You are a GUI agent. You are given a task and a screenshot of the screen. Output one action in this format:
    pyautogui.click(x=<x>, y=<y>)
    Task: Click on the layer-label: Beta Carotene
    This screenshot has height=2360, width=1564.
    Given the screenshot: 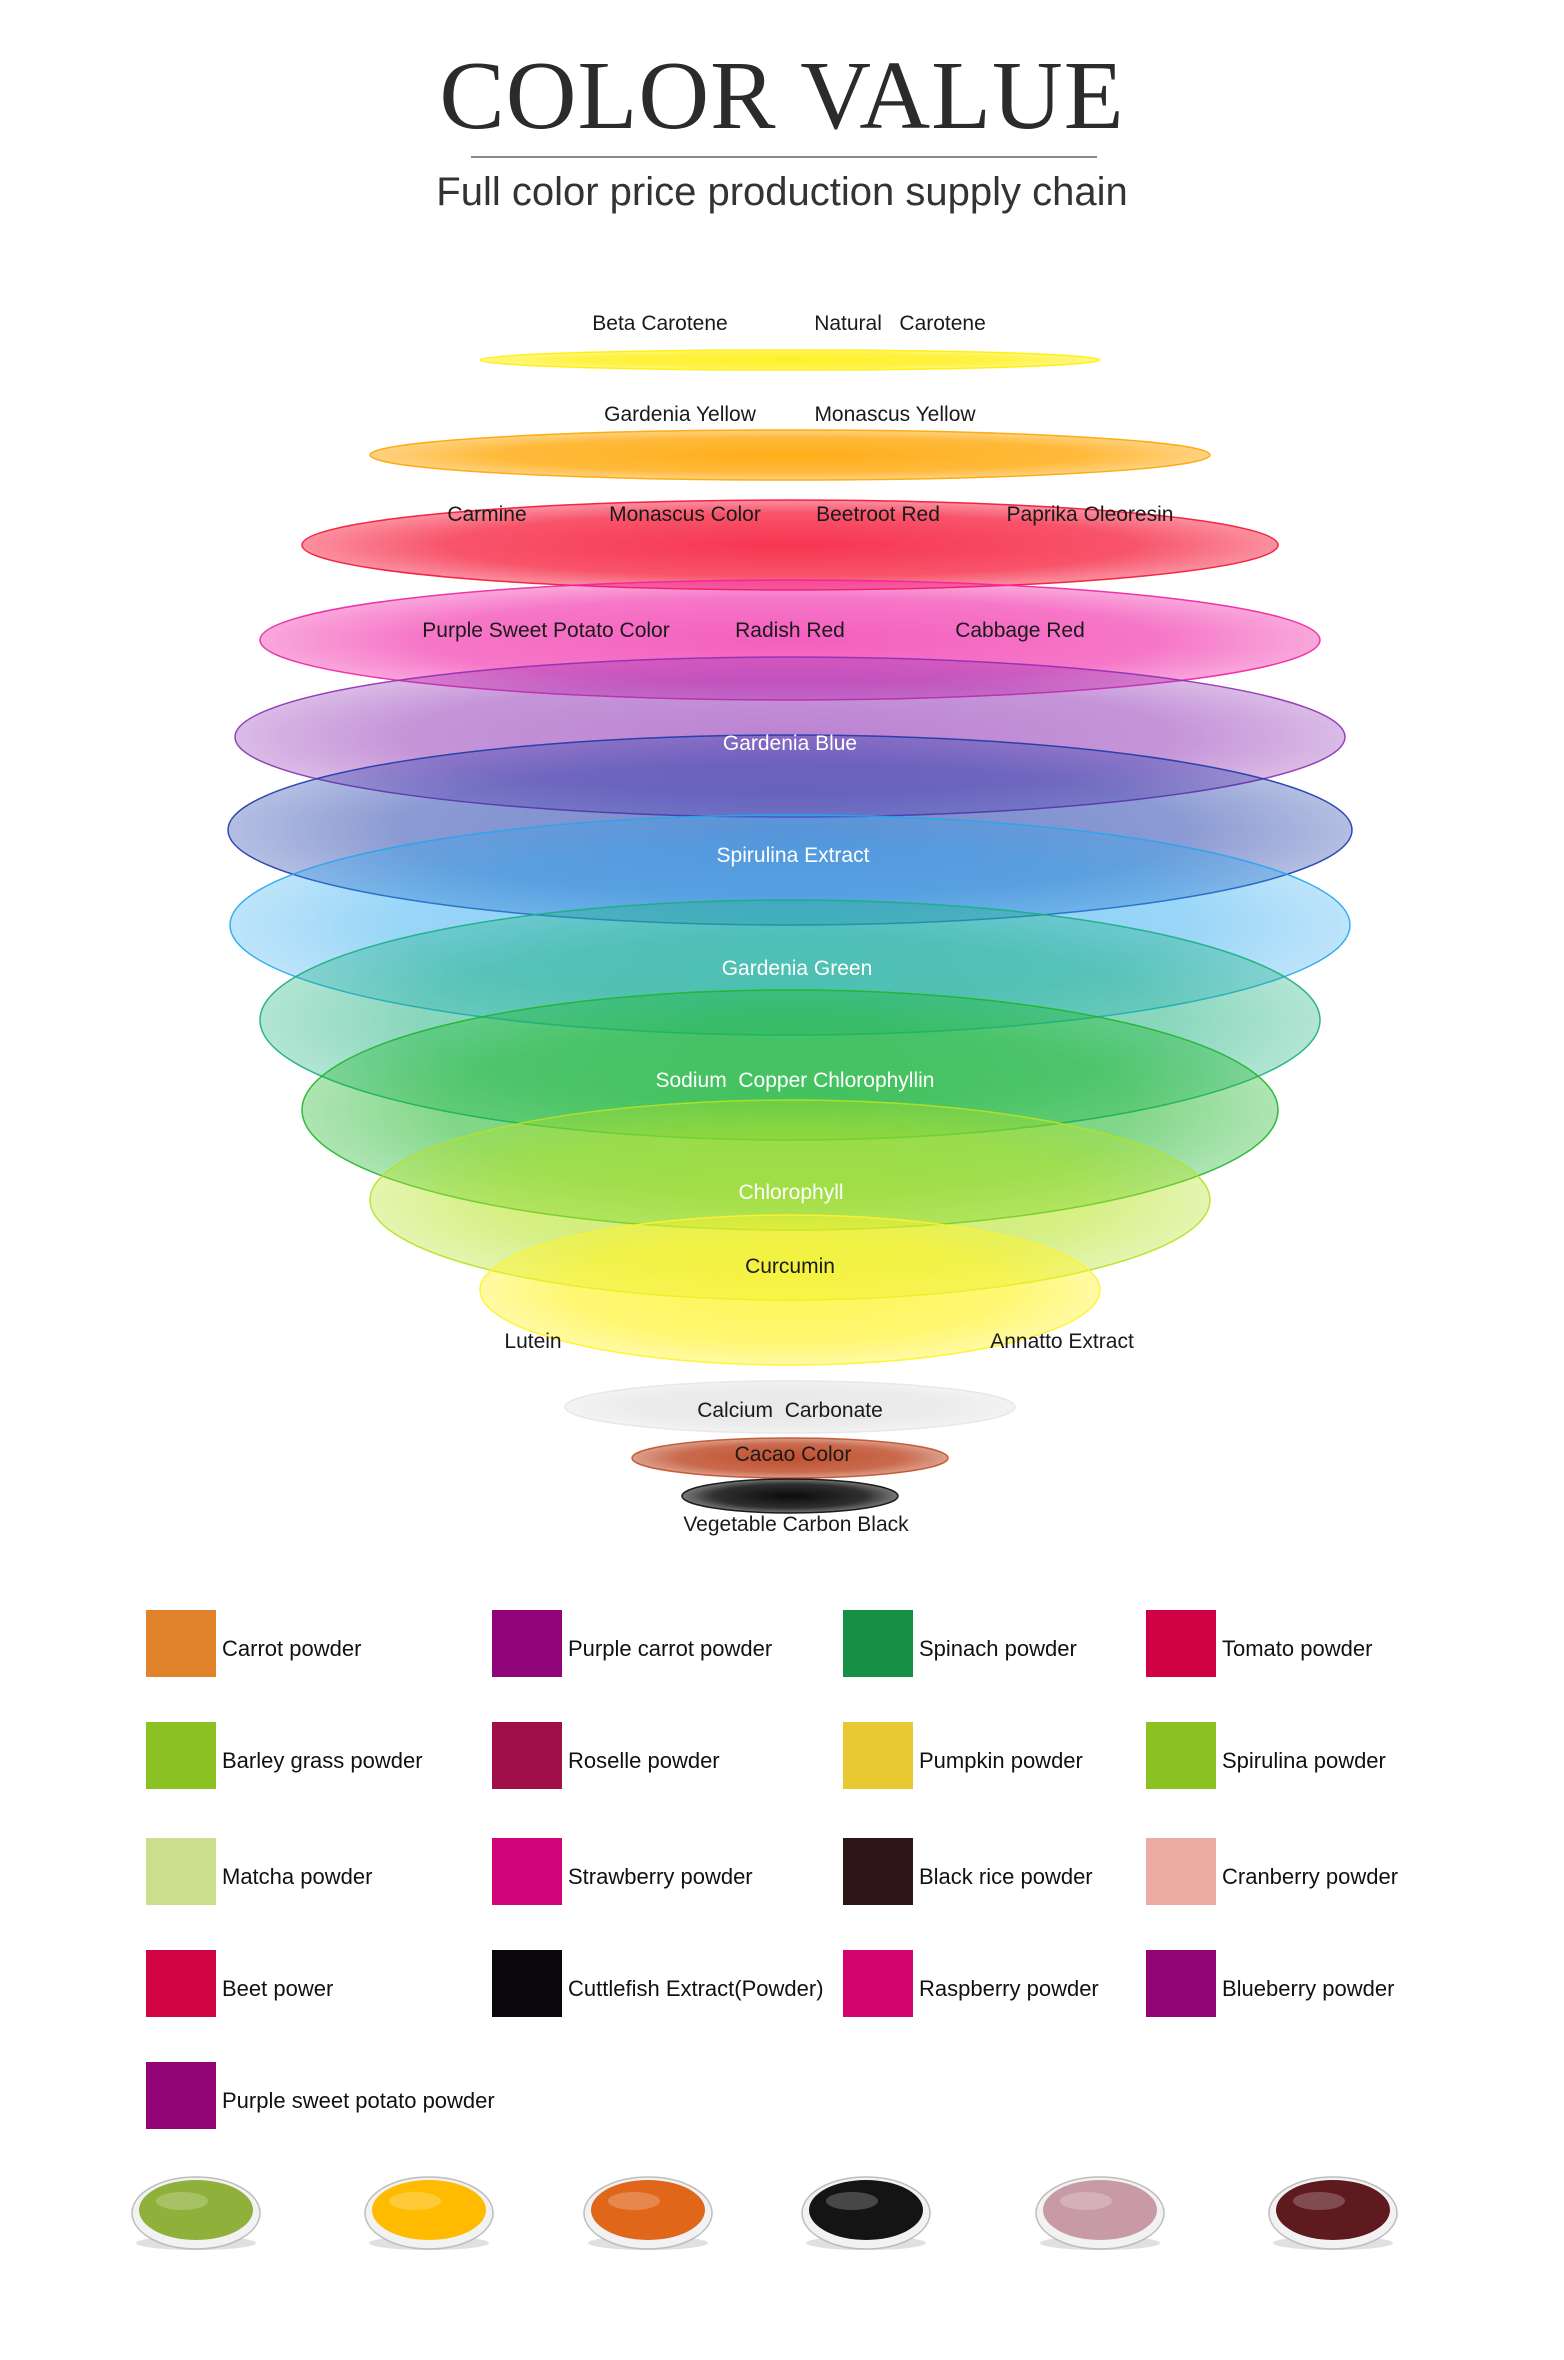 What is the action you would take?
    pyautogui.click(x=659, y=323)
    